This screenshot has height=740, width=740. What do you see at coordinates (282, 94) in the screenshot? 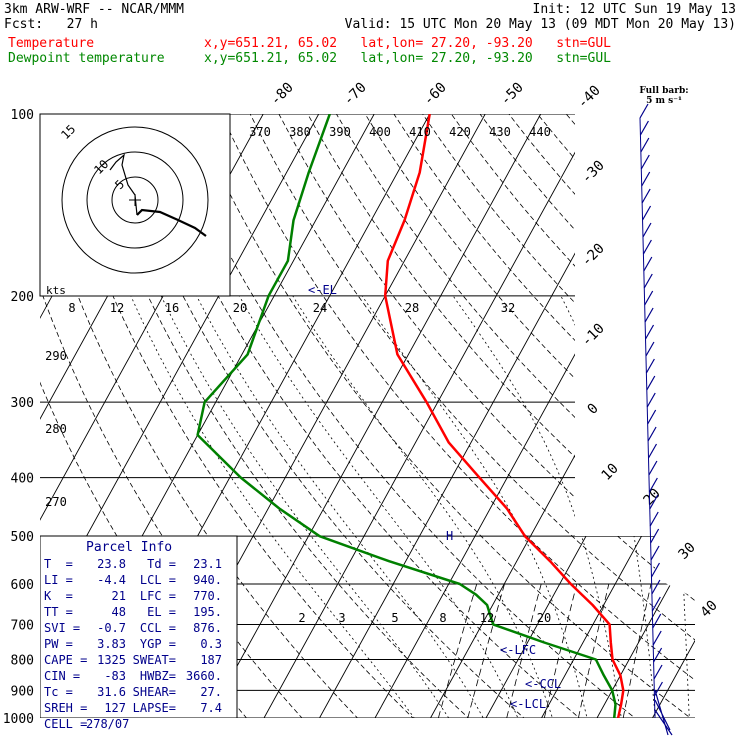
I see `isotherm-label: -80` at bounding box center [282, 94].